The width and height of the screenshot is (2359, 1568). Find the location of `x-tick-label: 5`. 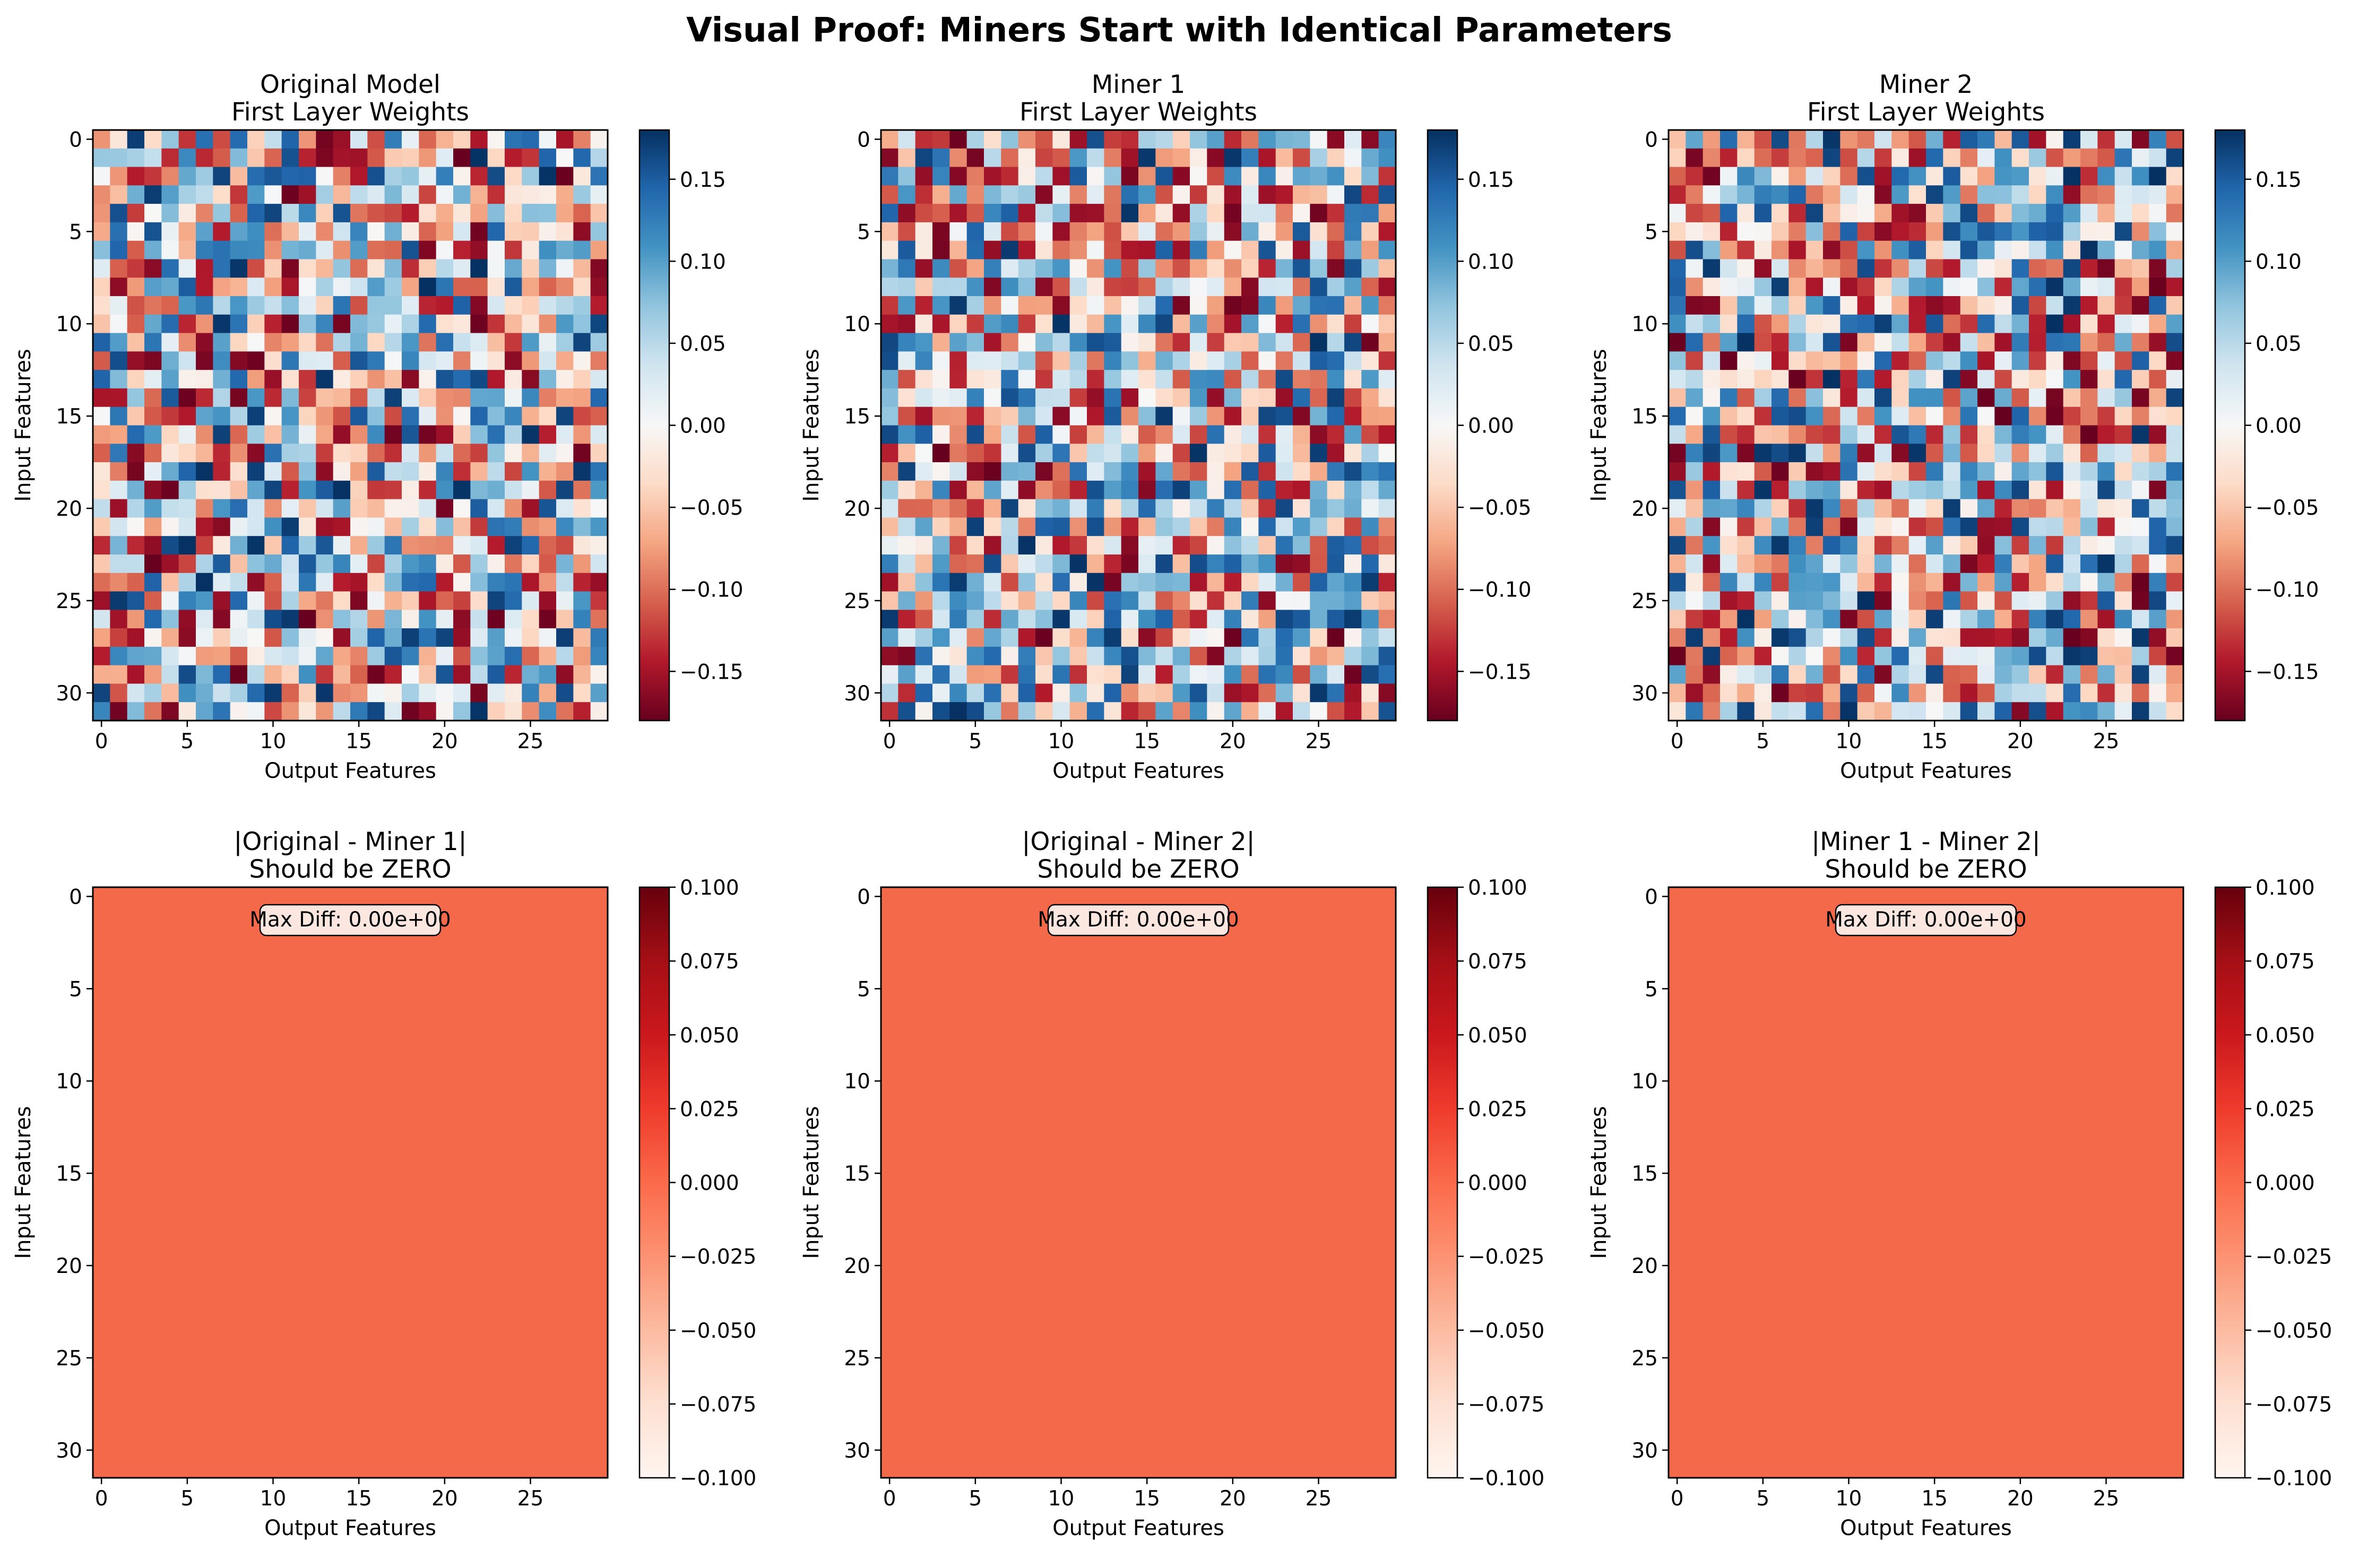

x-tick-label: 5 is located at coordinates (187, 741).